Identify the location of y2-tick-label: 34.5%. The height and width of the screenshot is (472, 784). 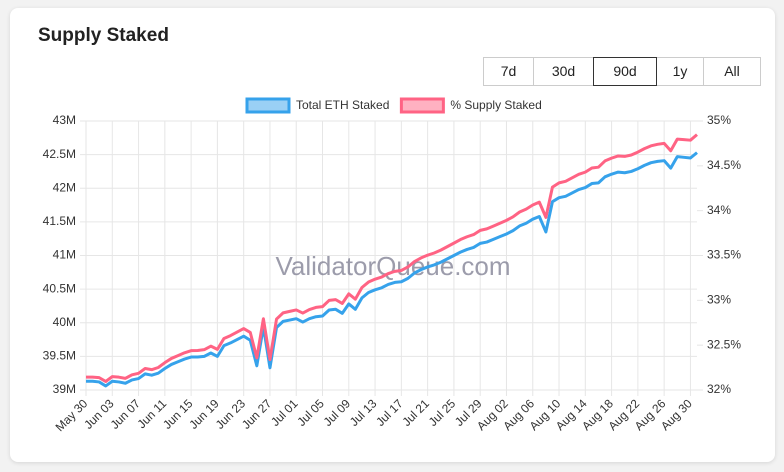
(724, 165).